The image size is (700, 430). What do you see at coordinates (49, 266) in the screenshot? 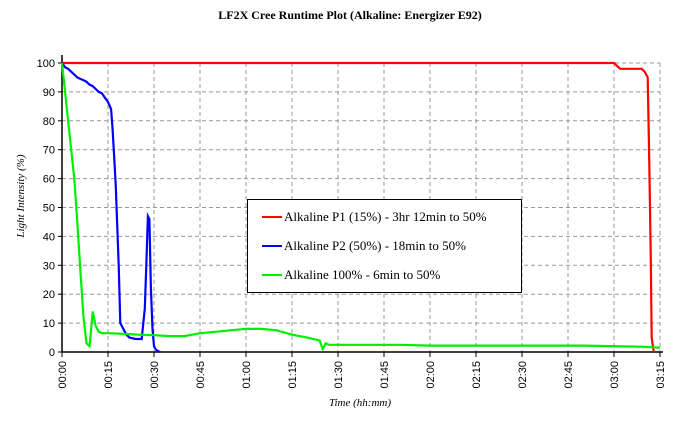
I see `svg-text: 30` at bounding box center [49, 266].